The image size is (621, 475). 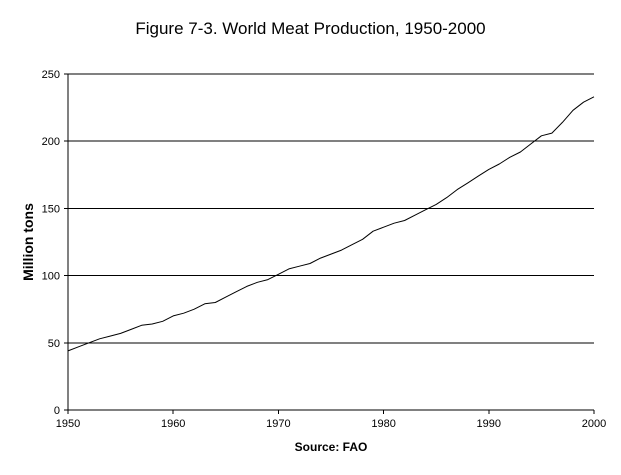 I want to click on y-tick-label: 200, so click(x=51, y=142).